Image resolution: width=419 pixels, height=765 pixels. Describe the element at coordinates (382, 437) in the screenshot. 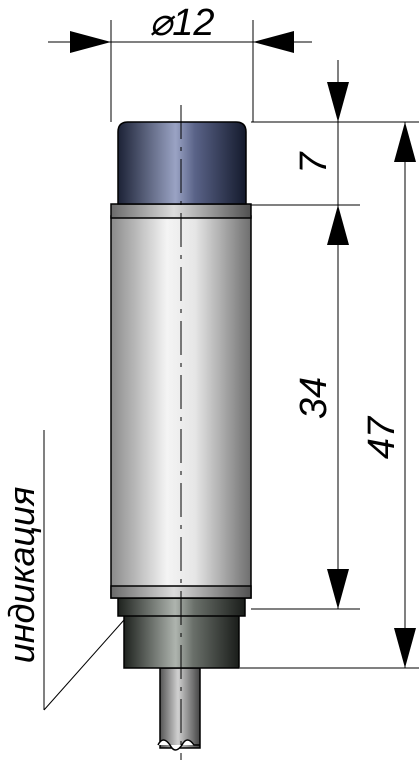

I see `total-height-label: 47` at that location.